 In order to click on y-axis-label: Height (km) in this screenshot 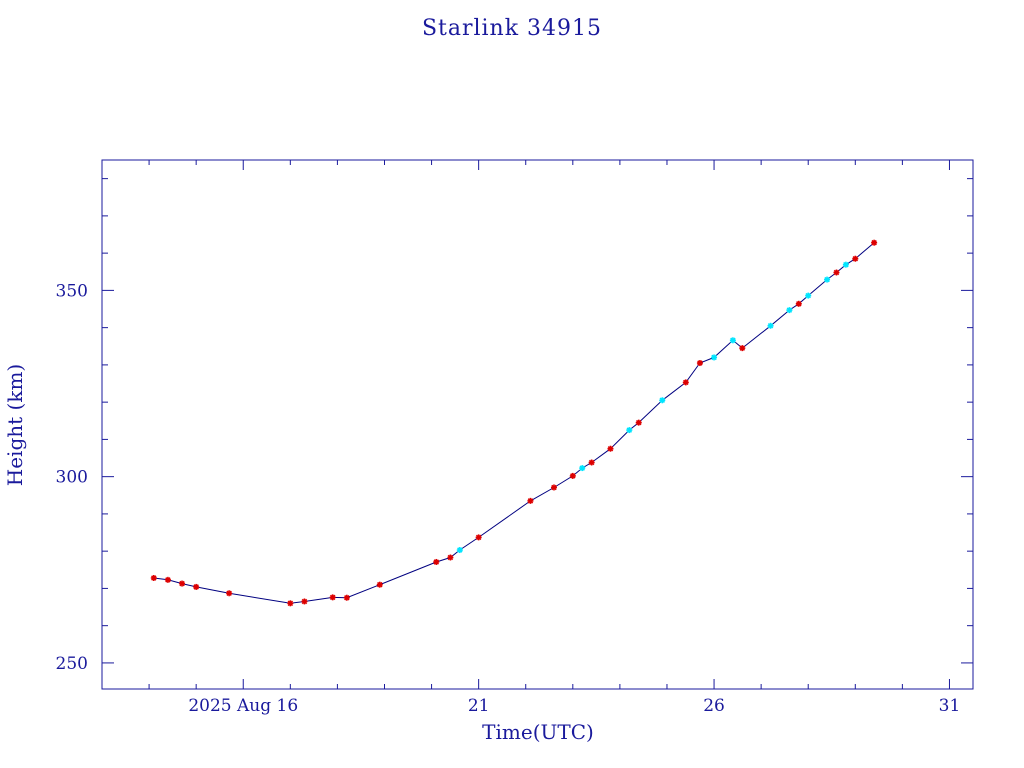, I will do `click(15, 425)`.